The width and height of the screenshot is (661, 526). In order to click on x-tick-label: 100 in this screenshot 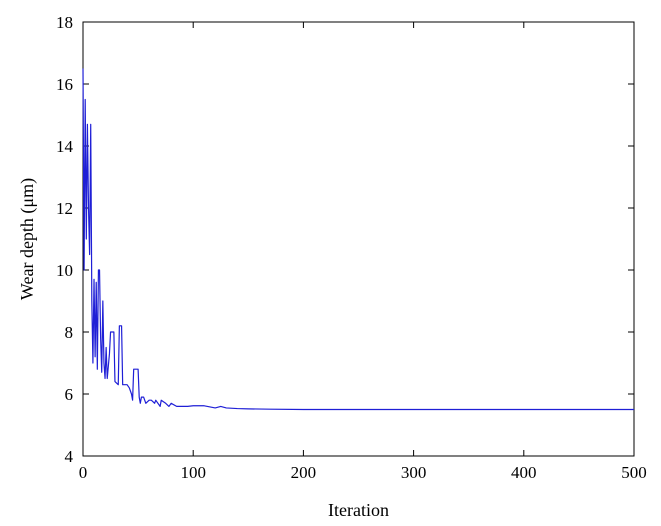, I will do `click(193, 472)`.